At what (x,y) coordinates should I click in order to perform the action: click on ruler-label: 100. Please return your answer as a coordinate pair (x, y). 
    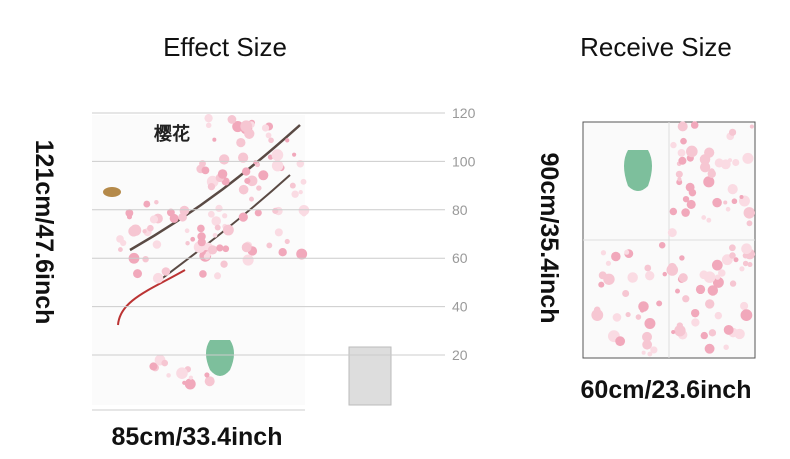
    Looking at the image, I should click on (464, 161).